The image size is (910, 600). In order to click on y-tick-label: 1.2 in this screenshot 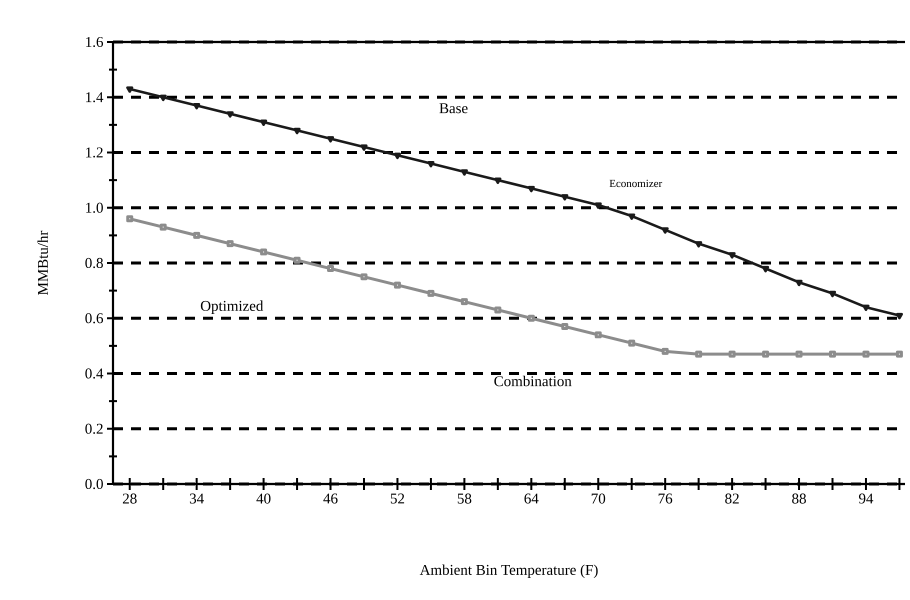, I will do `click(94, 152)`.